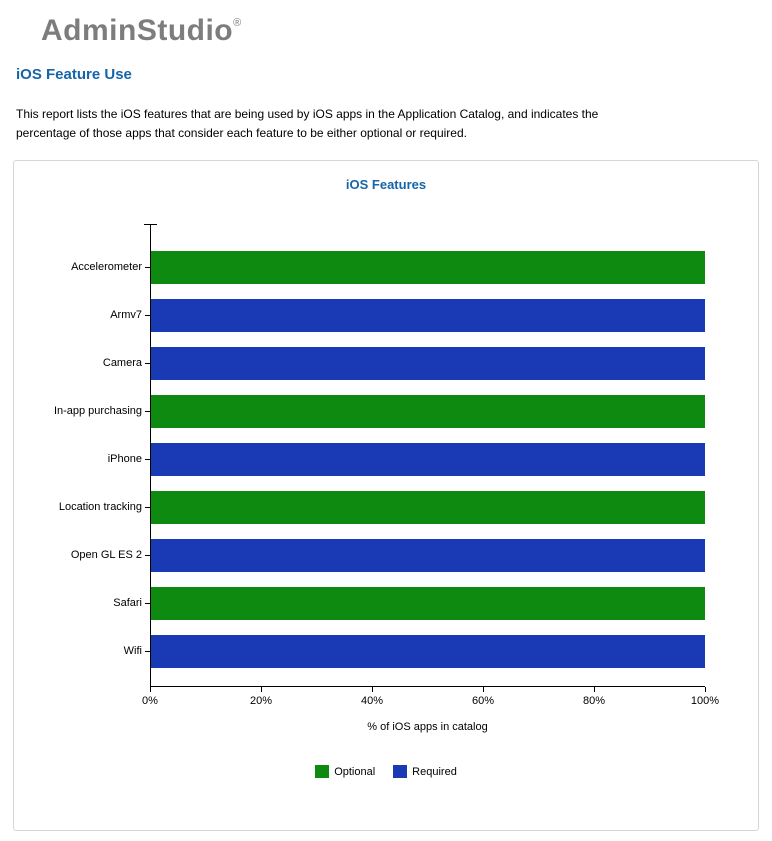 The image size is (772, 841). I want to click on category-label: Open GL ES 2, so click(82, 555).